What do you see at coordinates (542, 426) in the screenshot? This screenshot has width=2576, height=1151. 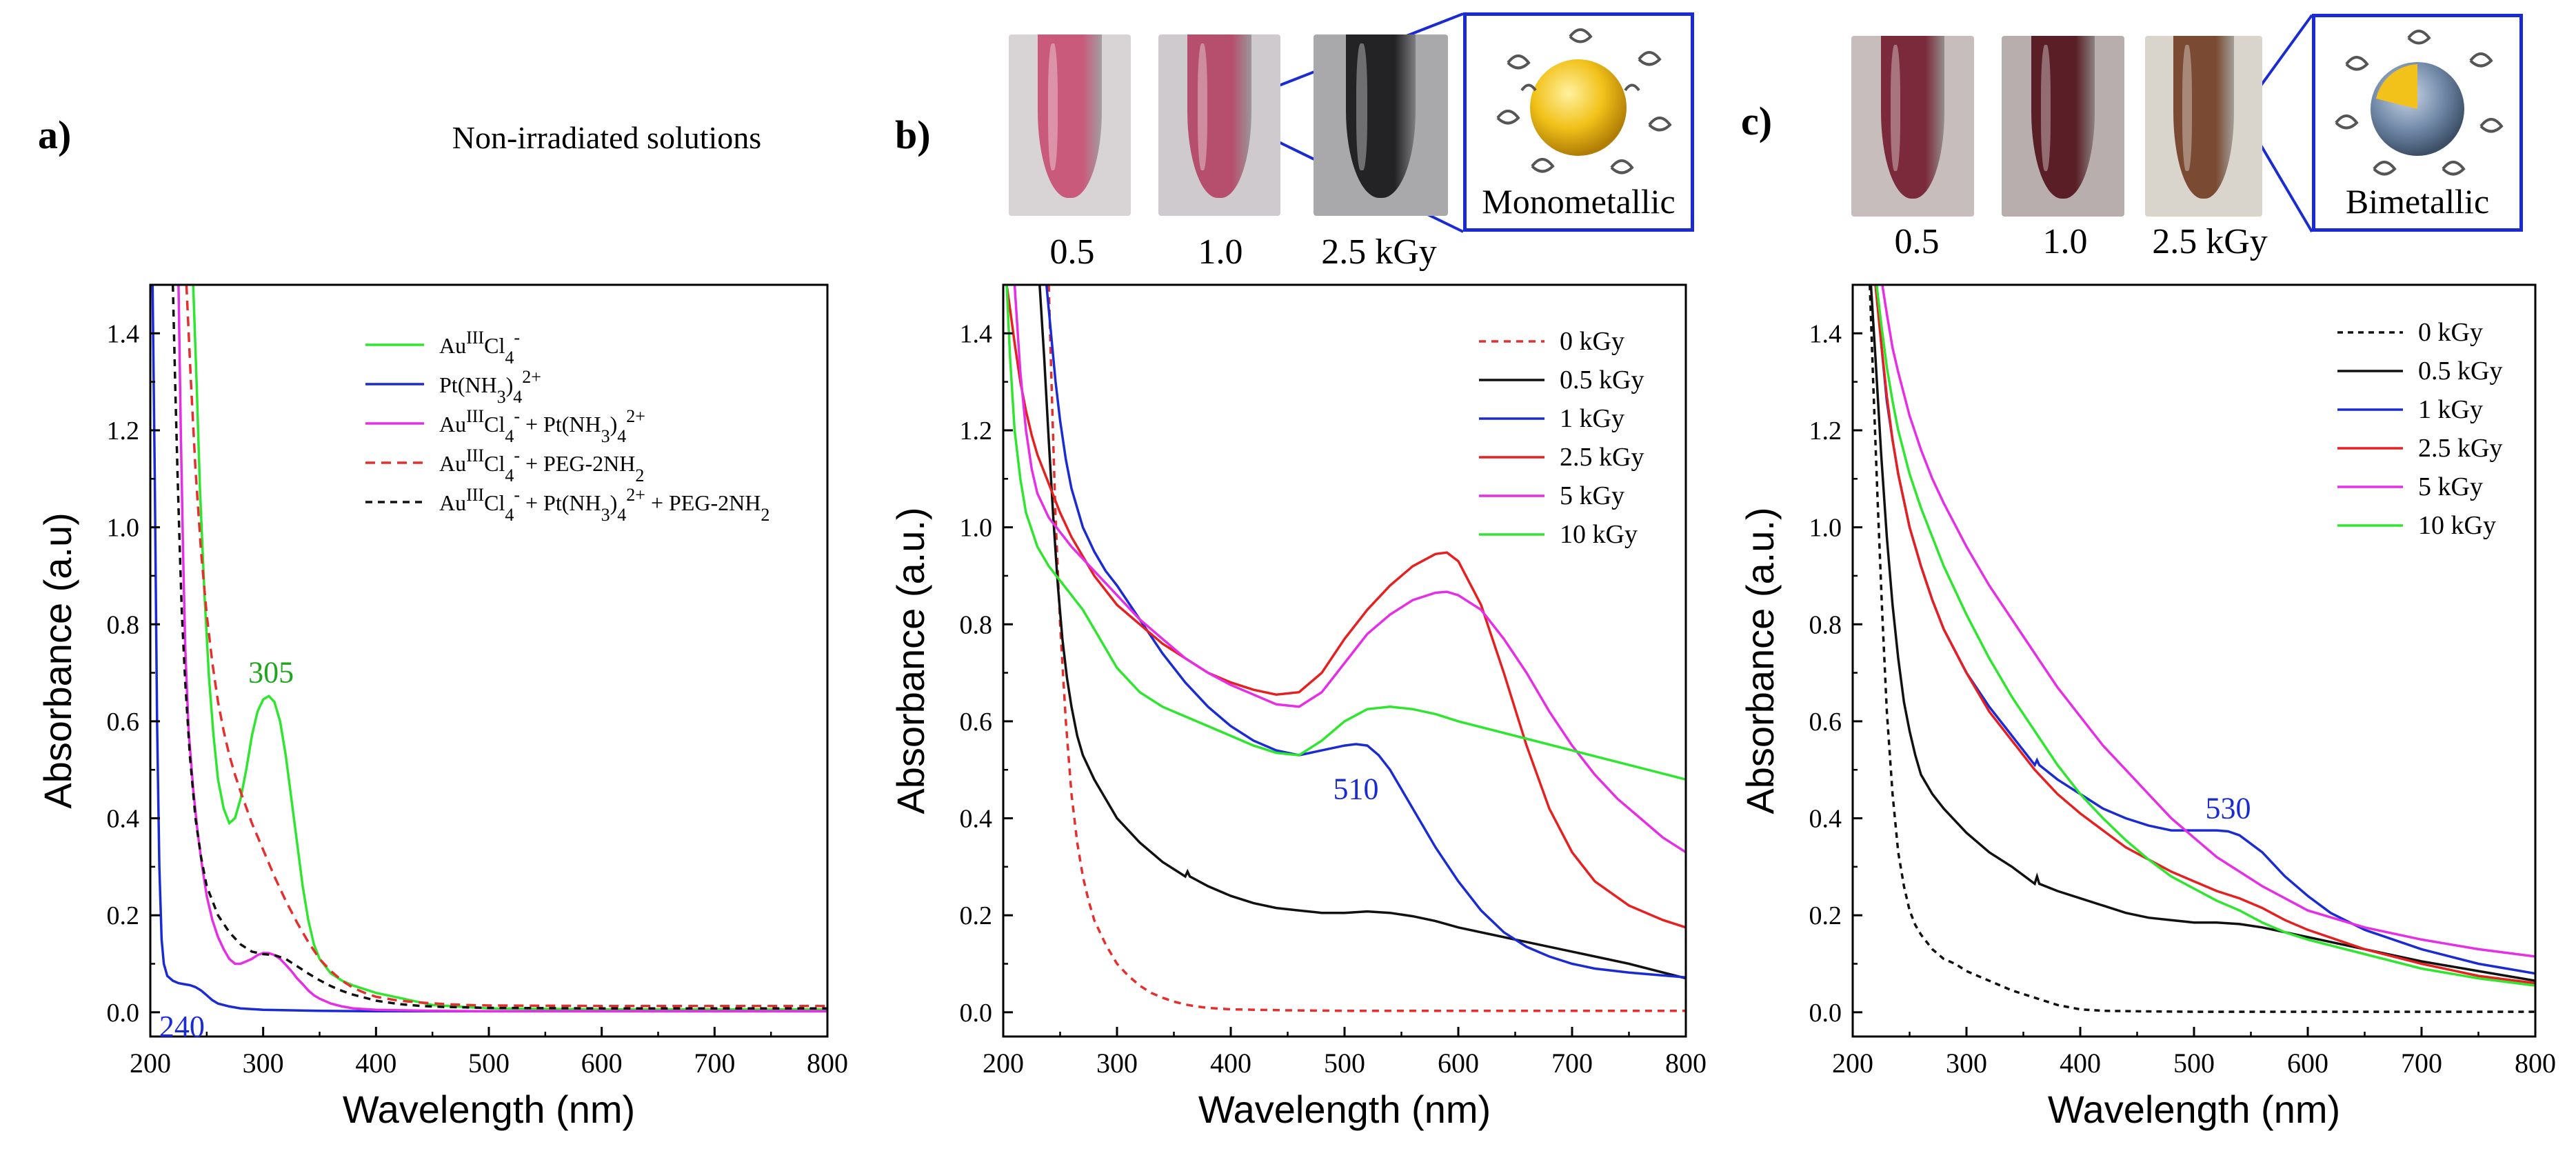 I see `legend-label: AuIIICl4- + Pt(NH3)42+` at bounding box center [542, 426].